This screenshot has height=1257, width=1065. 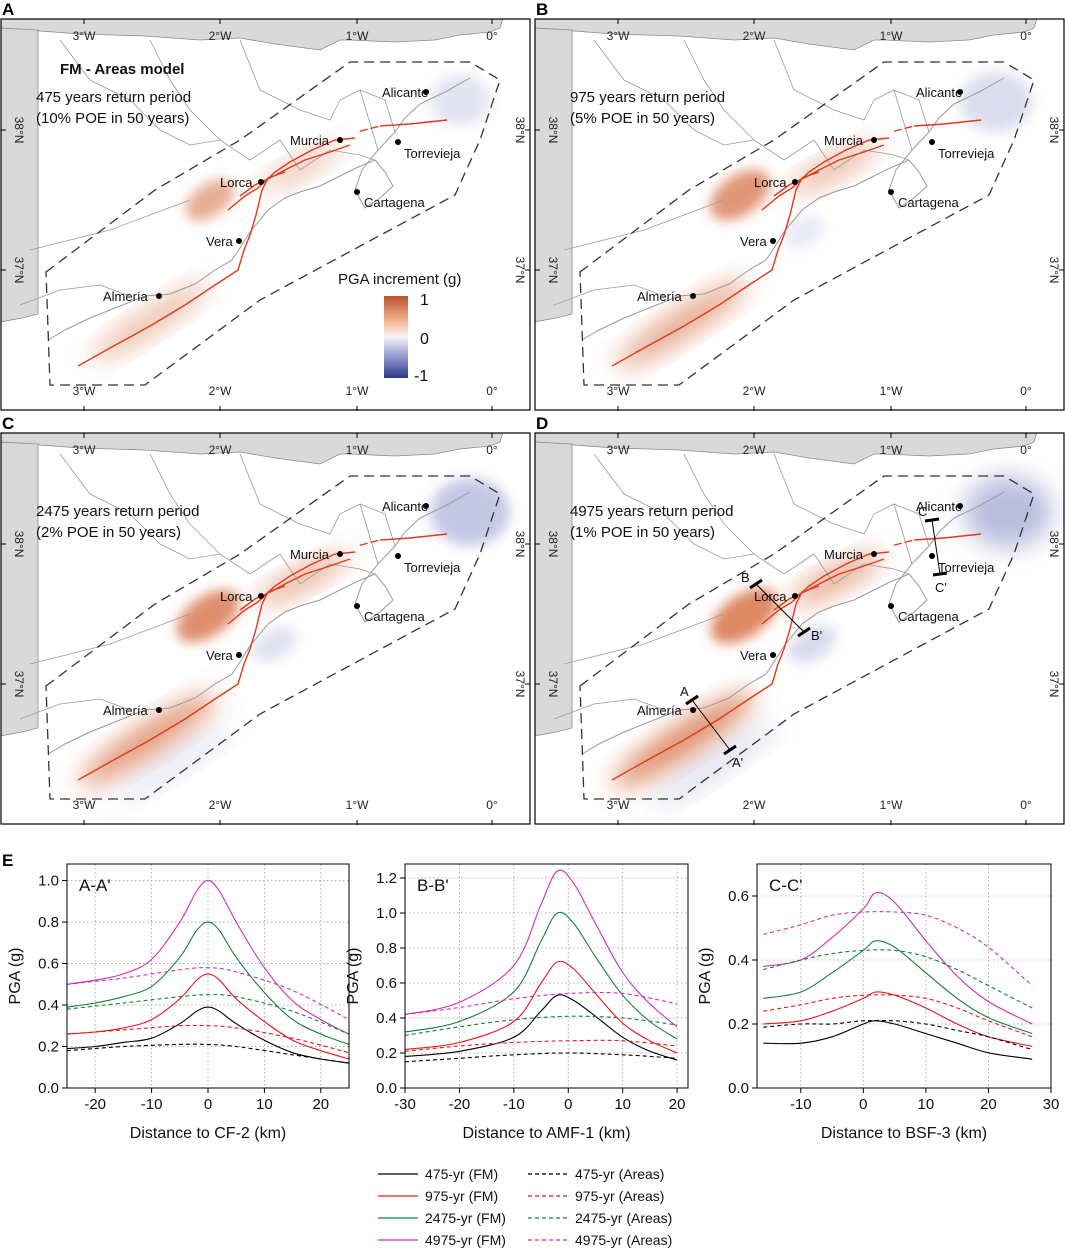 What do you see at coordinates (208, 957) in the screenshot?
I see `series-line-4975-yr-fm-` at bounding box center [208, 957].